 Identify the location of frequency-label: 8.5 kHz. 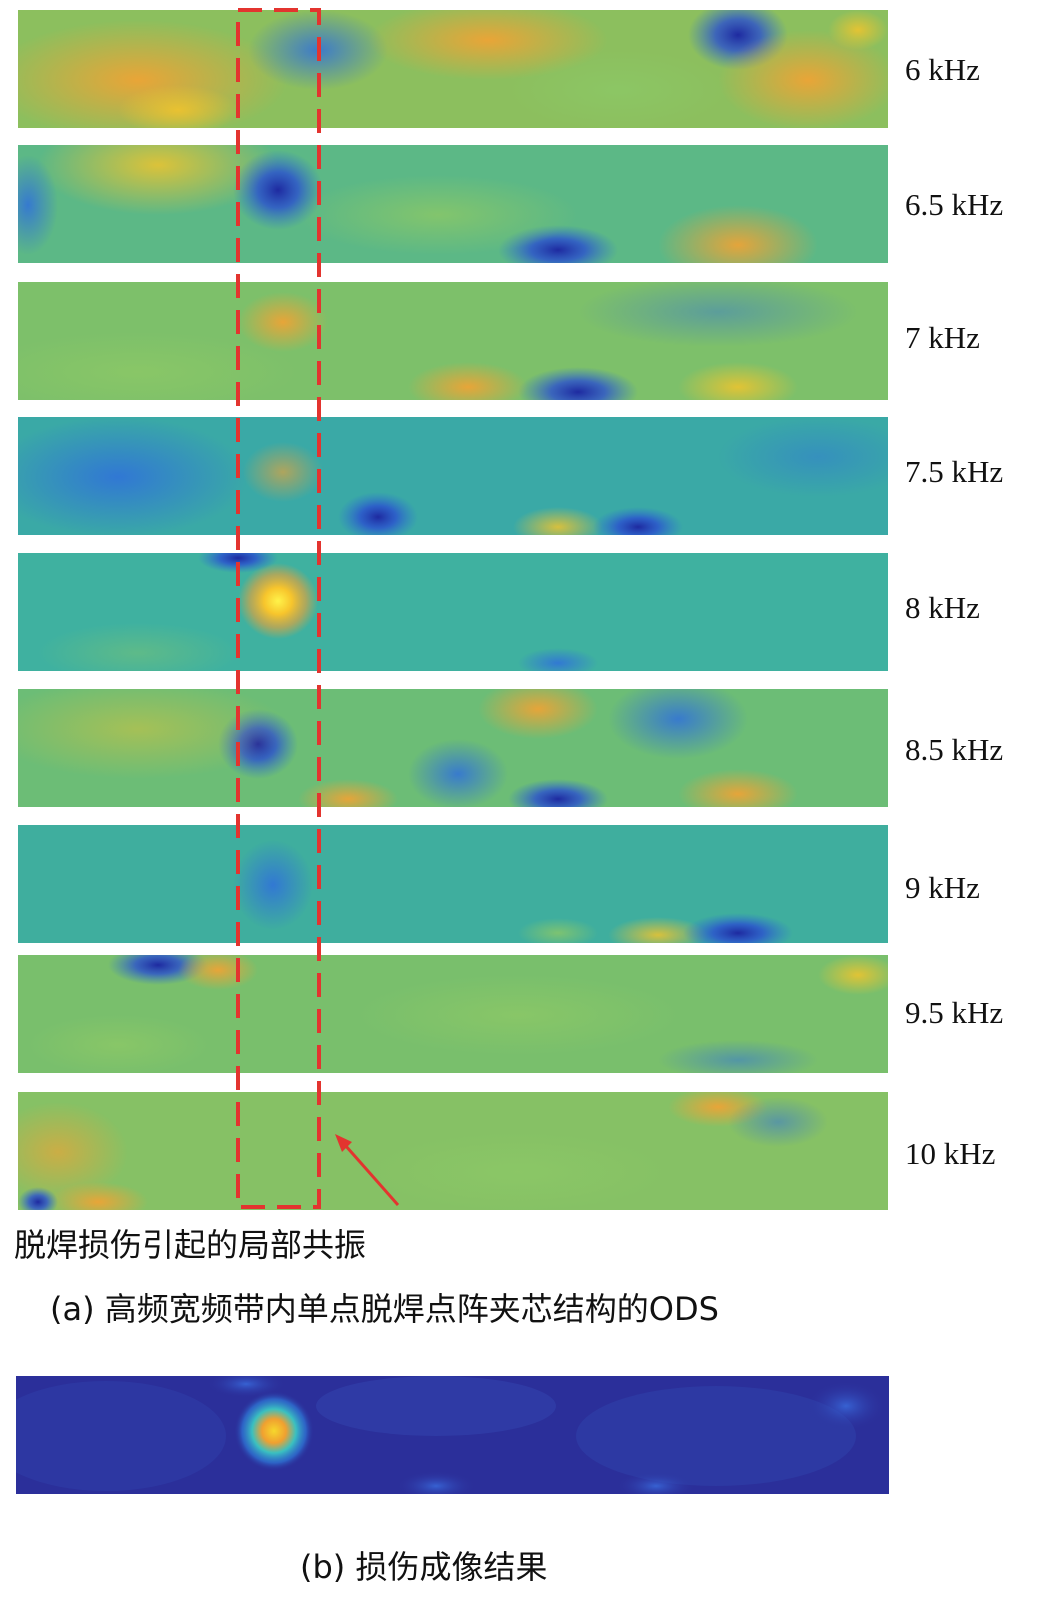
(954, 749).